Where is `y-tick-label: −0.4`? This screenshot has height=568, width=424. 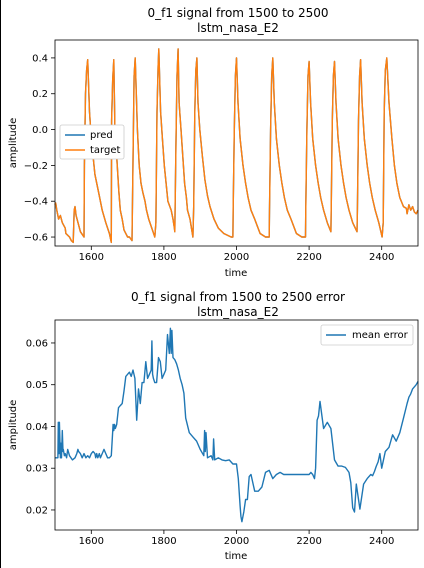 y-tick-label: −0.4 is located at coordinates (36, 202).